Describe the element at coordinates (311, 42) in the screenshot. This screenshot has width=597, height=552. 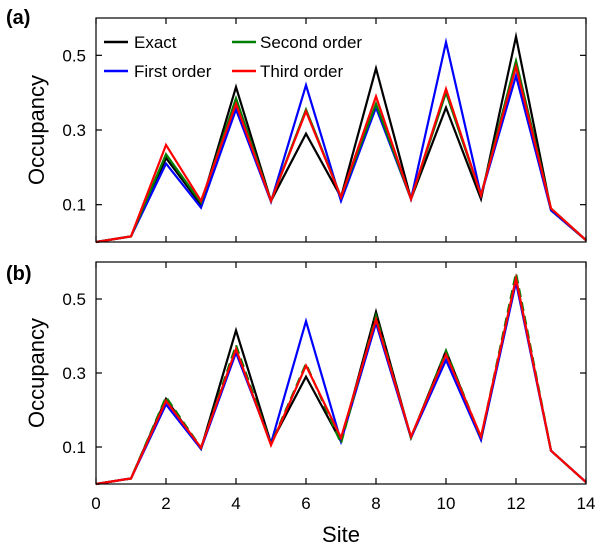
I see `legend-entry: Second order` at that location.